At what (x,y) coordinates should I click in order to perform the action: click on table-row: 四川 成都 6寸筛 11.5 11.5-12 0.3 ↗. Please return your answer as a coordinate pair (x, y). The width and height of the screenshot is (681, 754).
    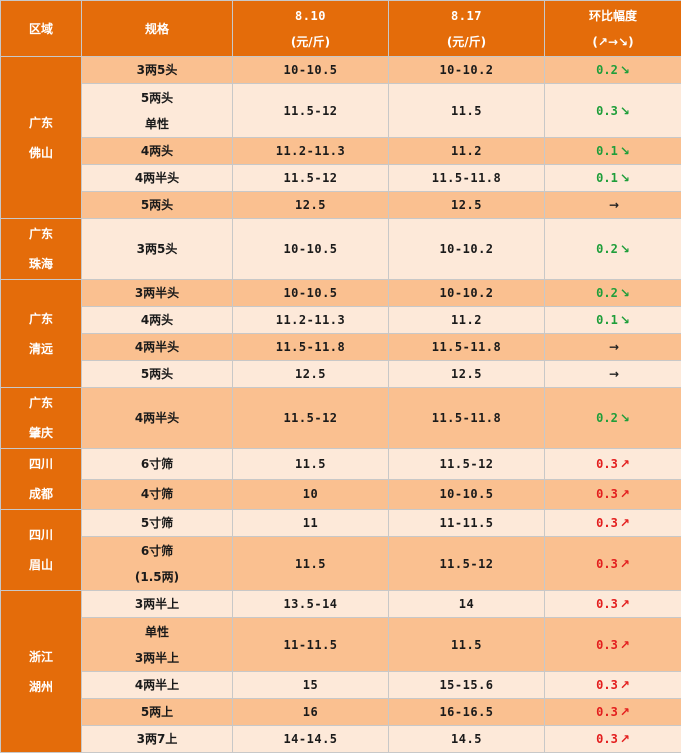
    Looking at the image, I should click on (340, 479).